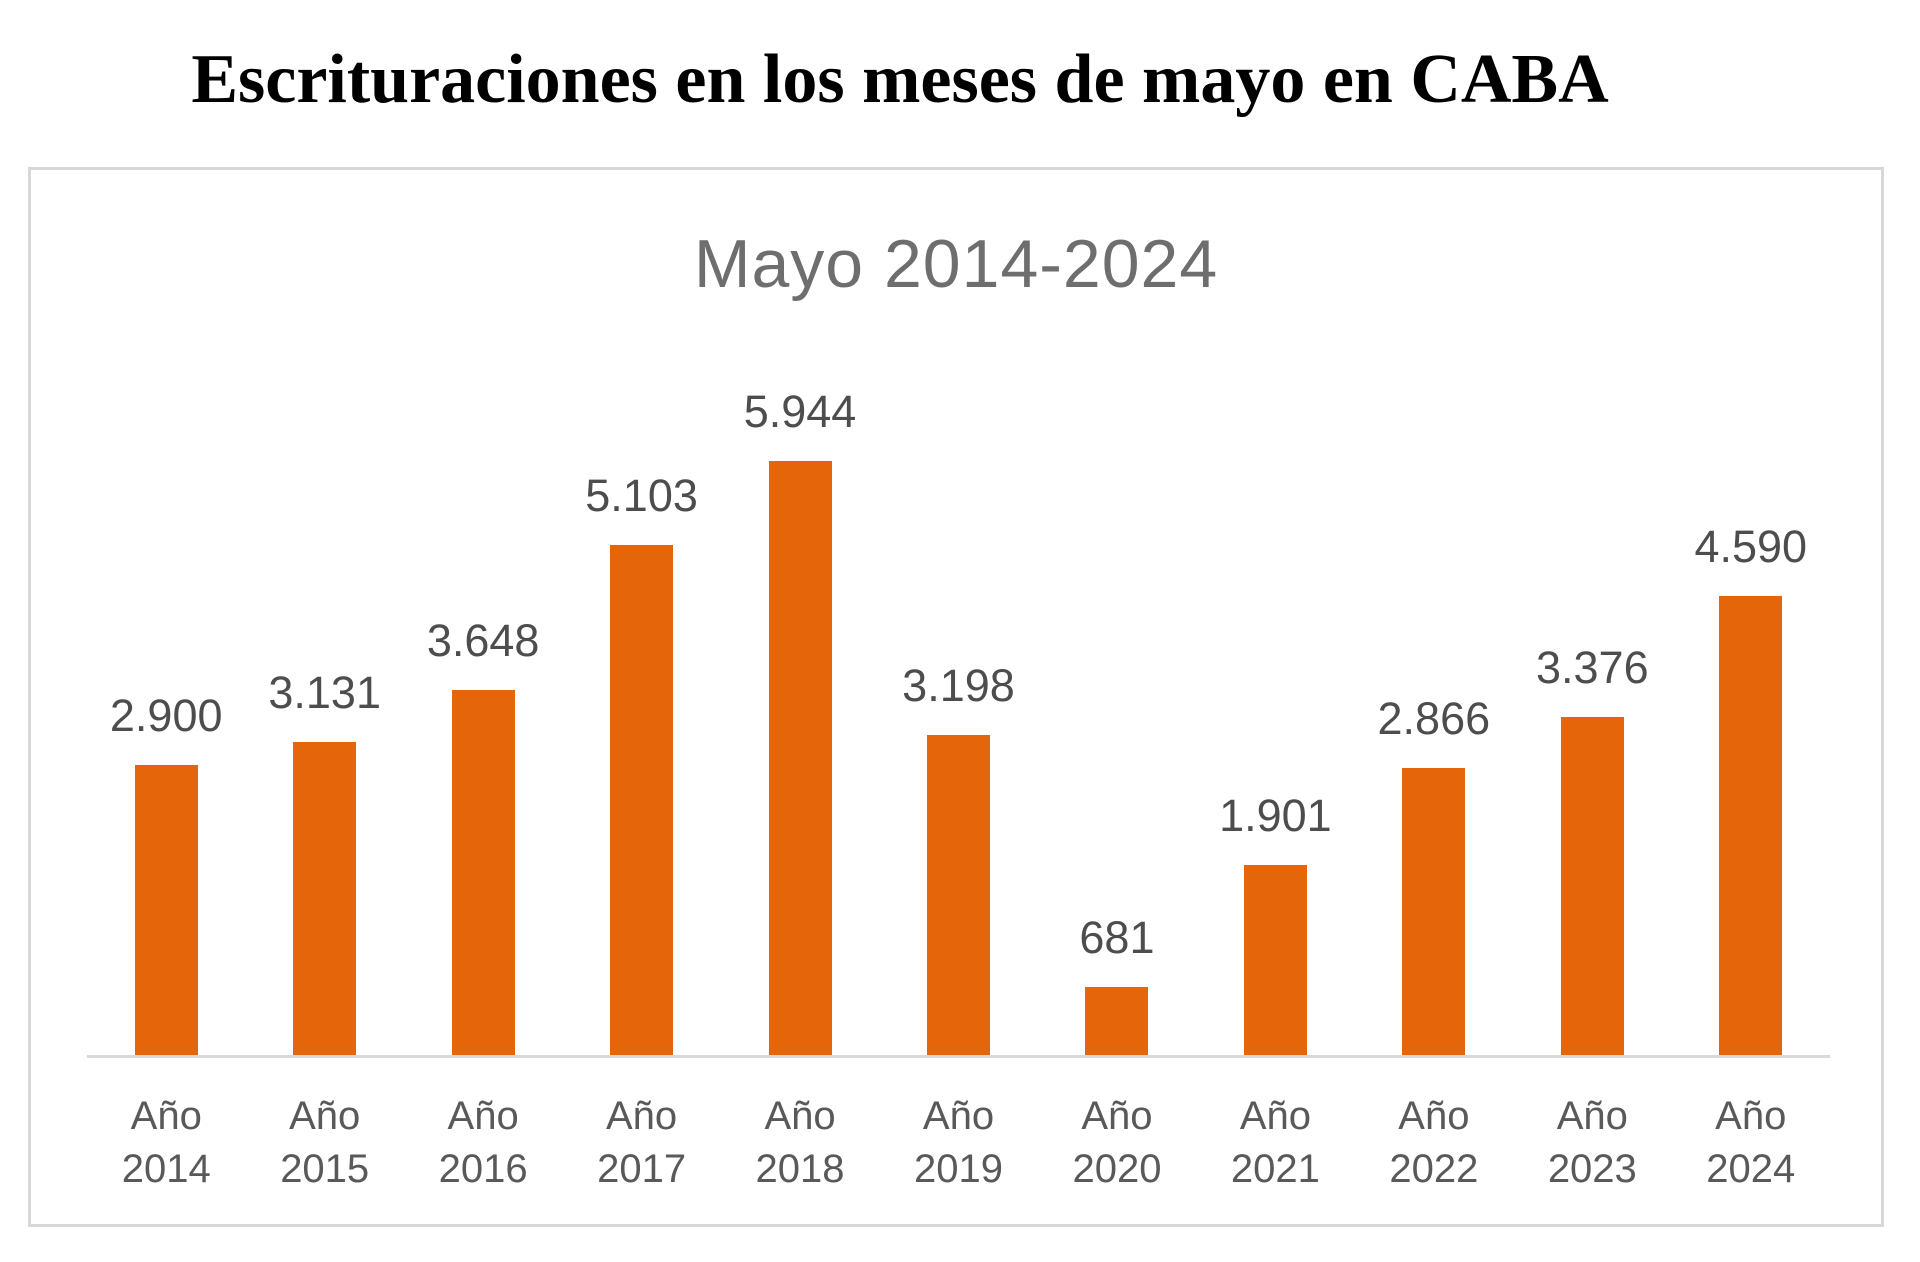 The height and width of the screenshot is (1262, 1920). I want to click on bar-value-label: 2.866, so click(1434, 718).